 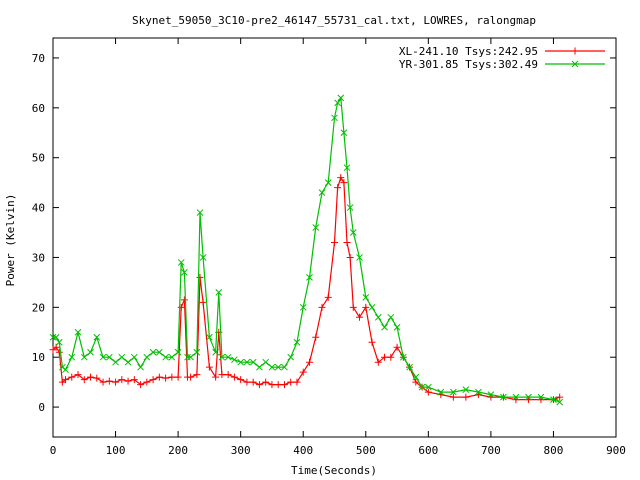 What do you see at coordinates (41, 407) in the screenshot?
I see `y-tick-label: 0` at bounding box center [41, 407].